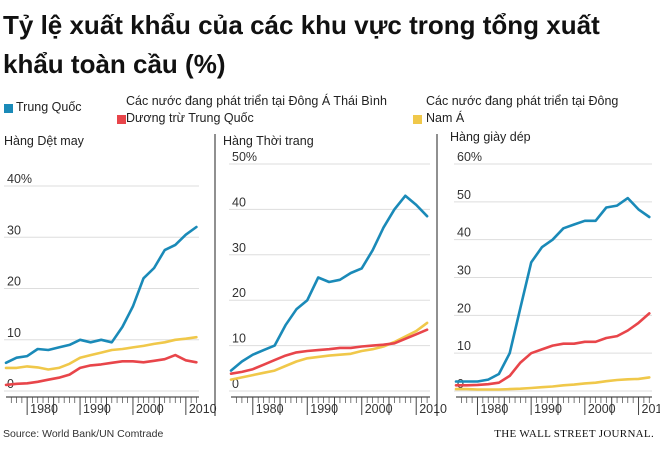 The width and height of the screenshot is (660, 455). Describe the element at coordinates (574, 434) in the screenshot. I see `publisher-brand: THE WALL STREET JOURNAL.` at that location.